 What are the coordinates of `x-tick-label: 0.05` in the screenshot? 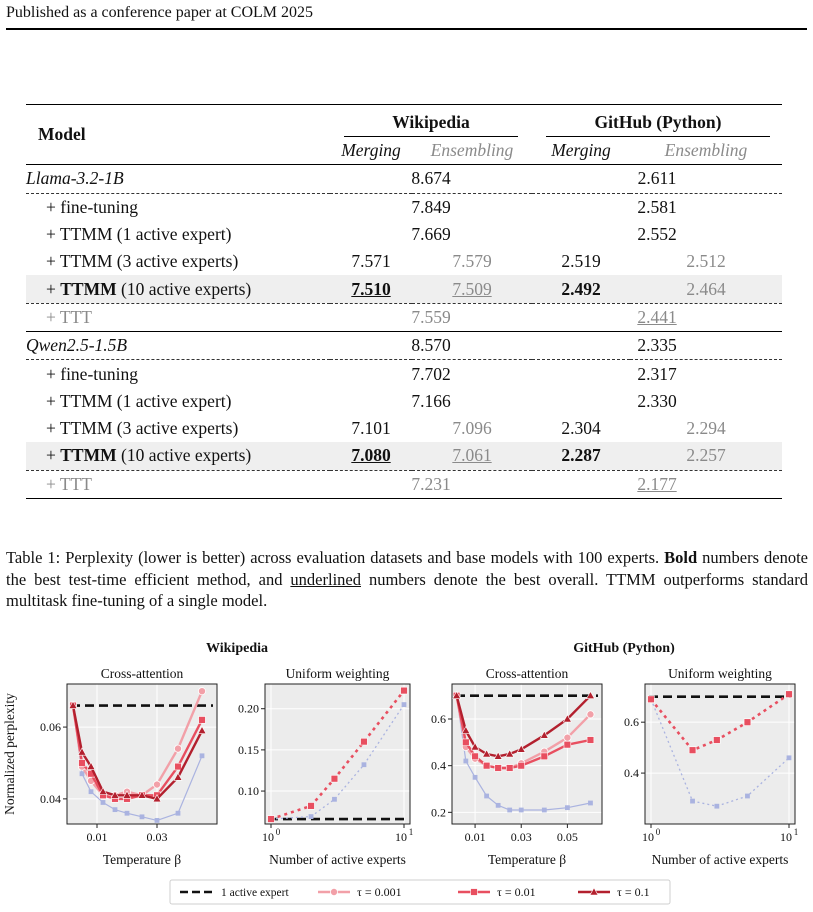 It's located at (567, 837).